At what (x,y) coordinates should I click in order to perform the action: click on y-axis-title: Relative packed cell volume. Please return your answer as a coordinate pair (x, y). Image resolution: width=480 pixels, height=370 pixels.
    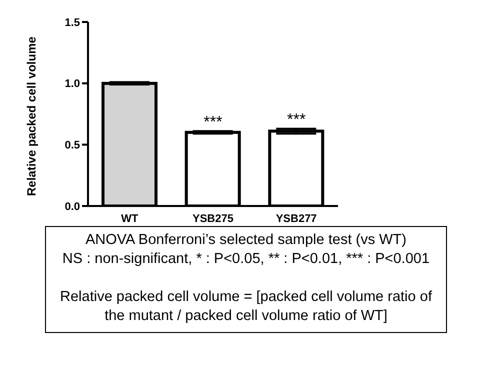
    Looking at the image, I should click on (31, 116).